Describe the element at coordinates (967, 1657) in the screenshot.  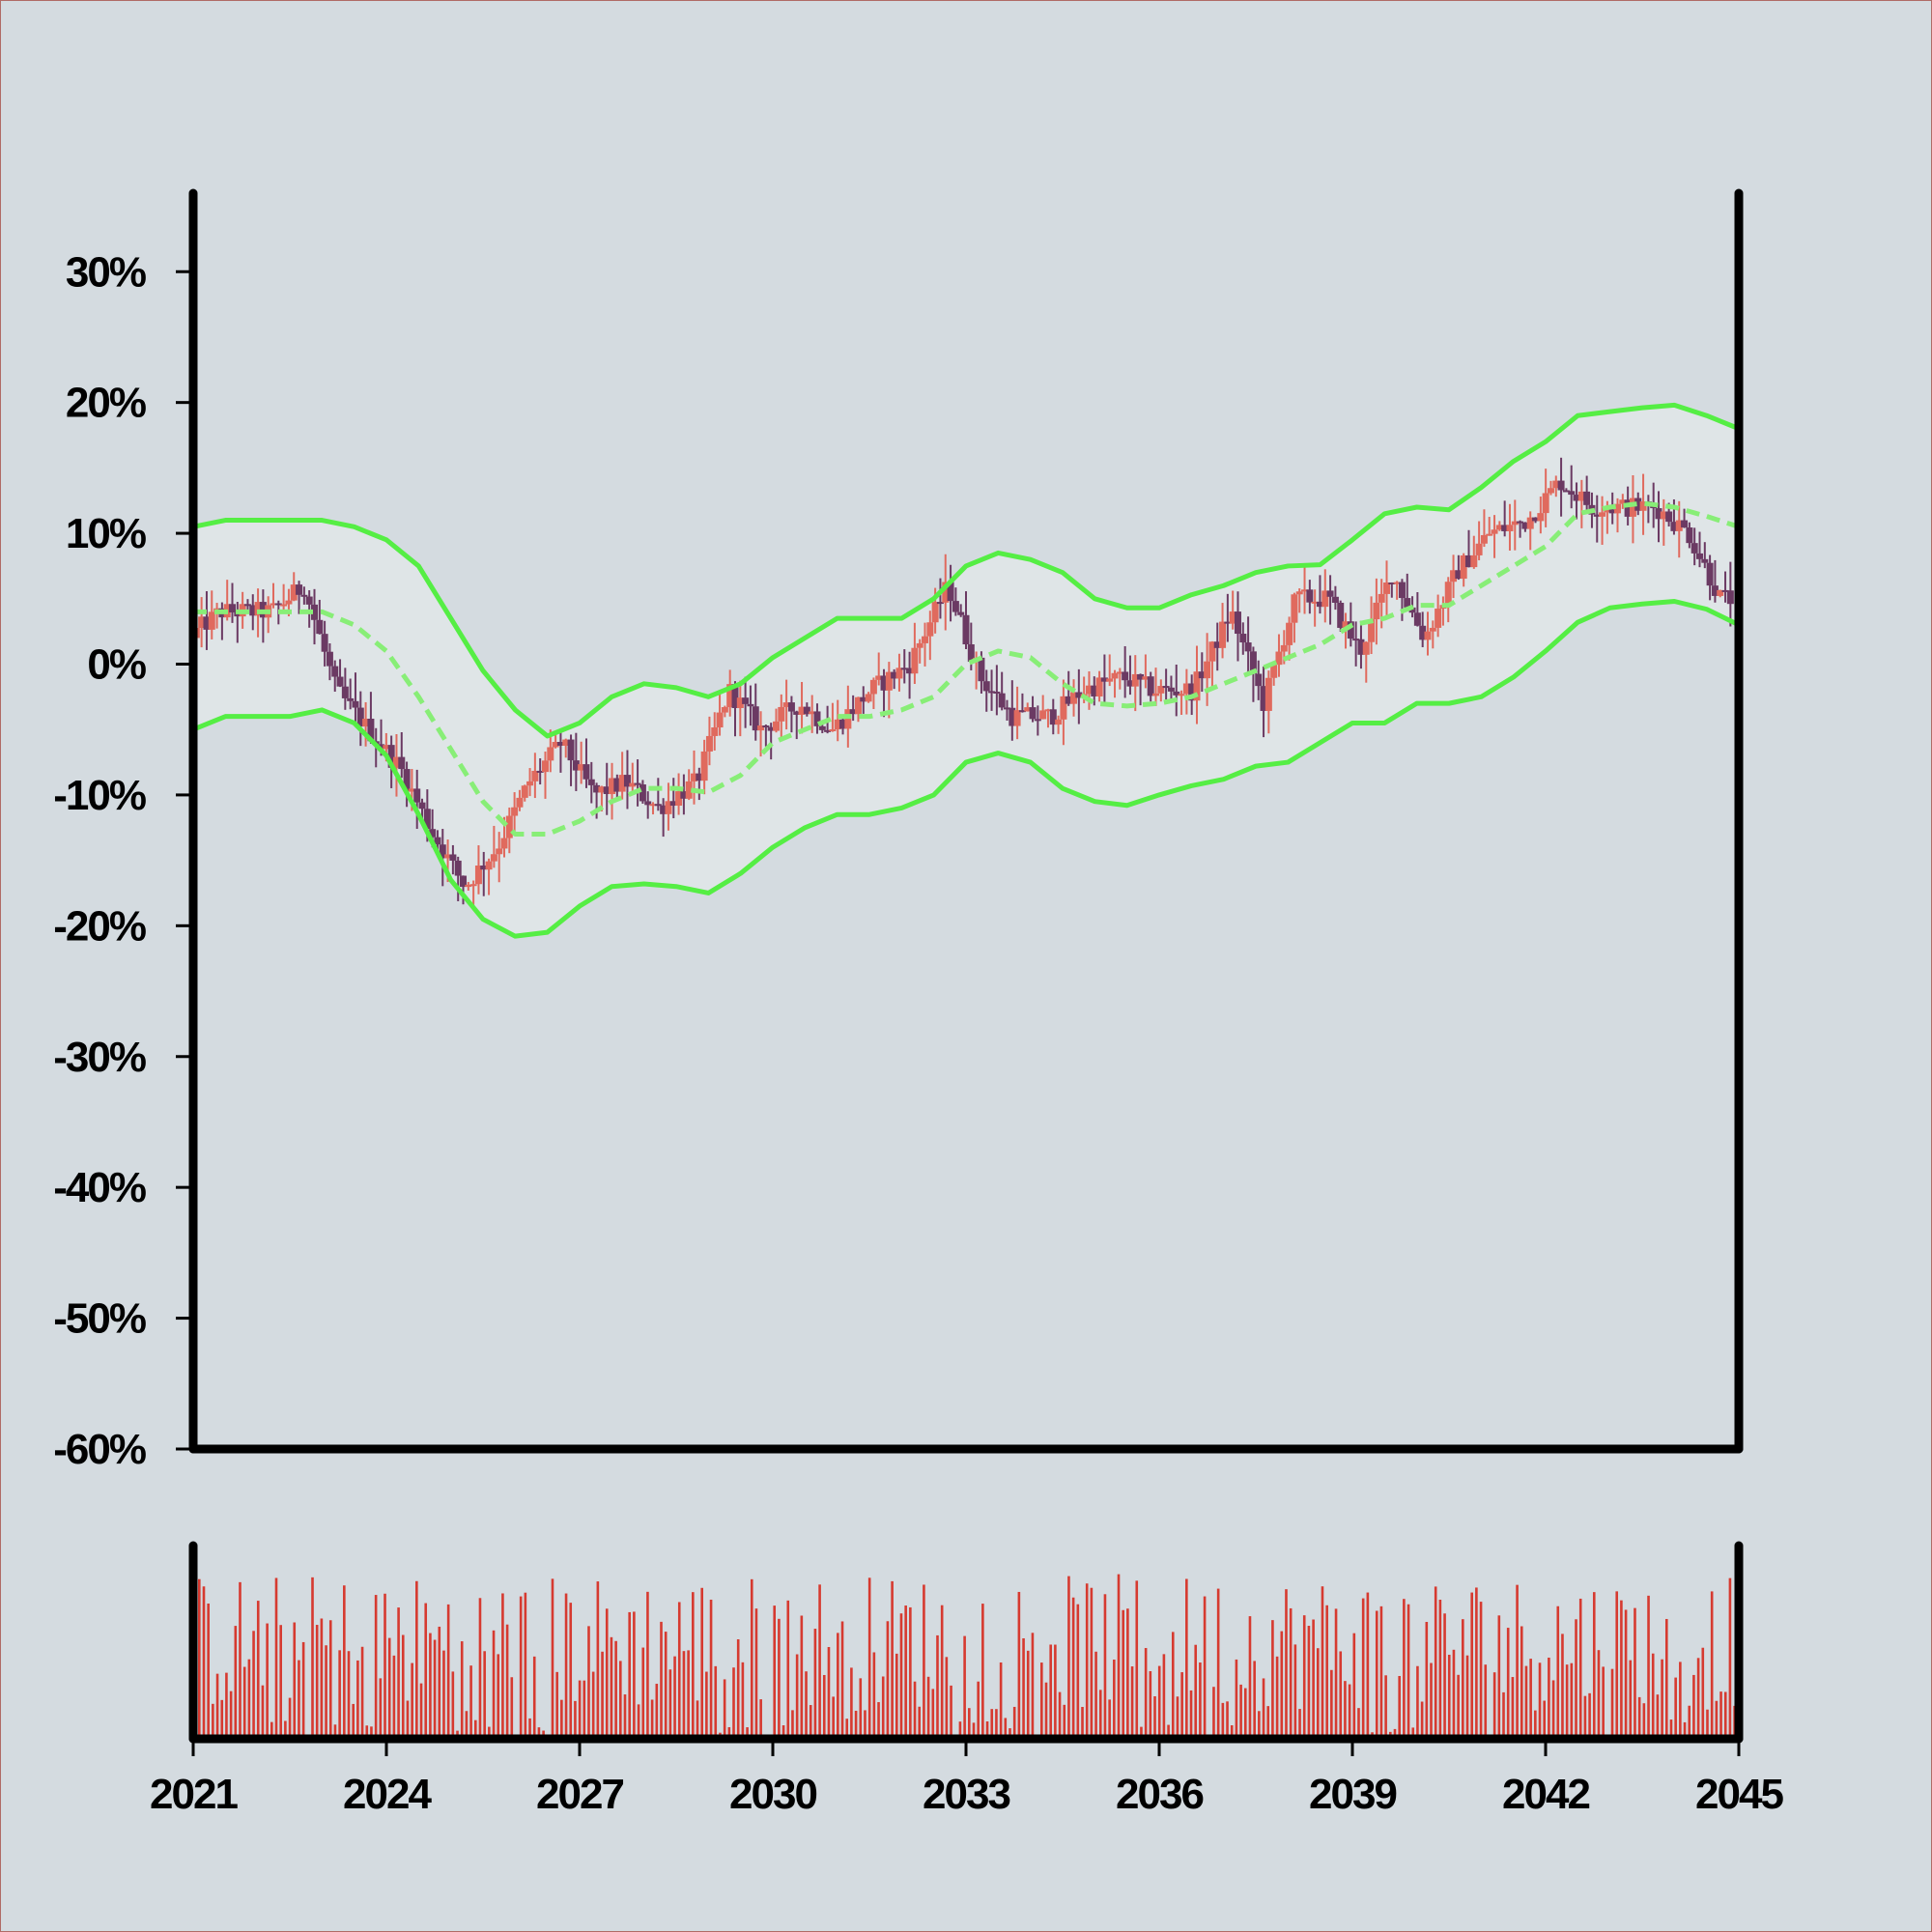
I see `volume-panel` at that location.